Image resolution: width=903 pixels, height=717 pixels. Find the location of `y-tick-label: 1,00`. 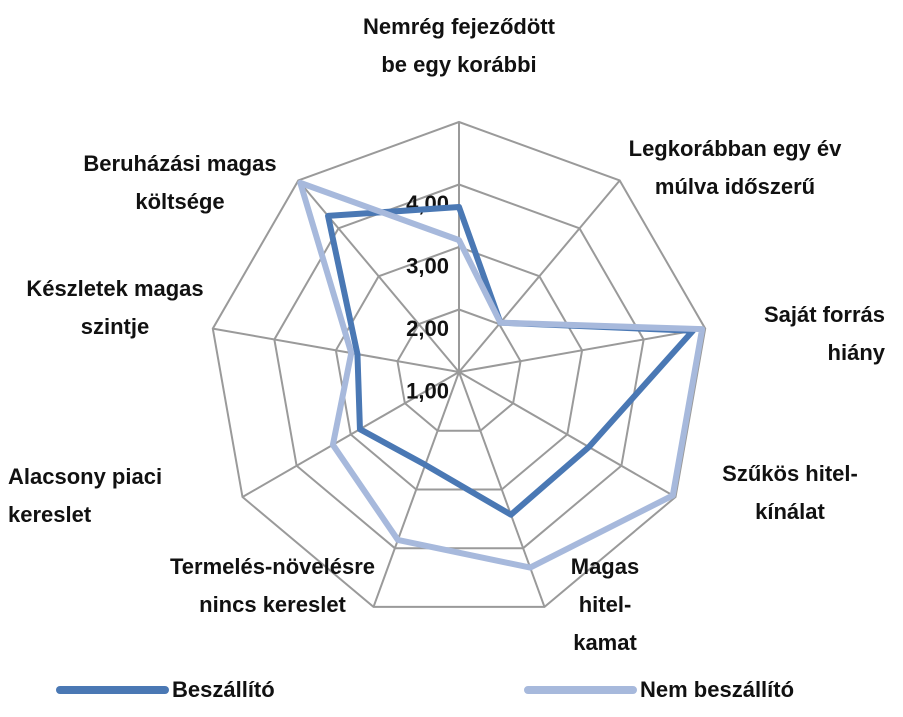

y-tick-label: 1,00 is located at coordinates (427, 390).